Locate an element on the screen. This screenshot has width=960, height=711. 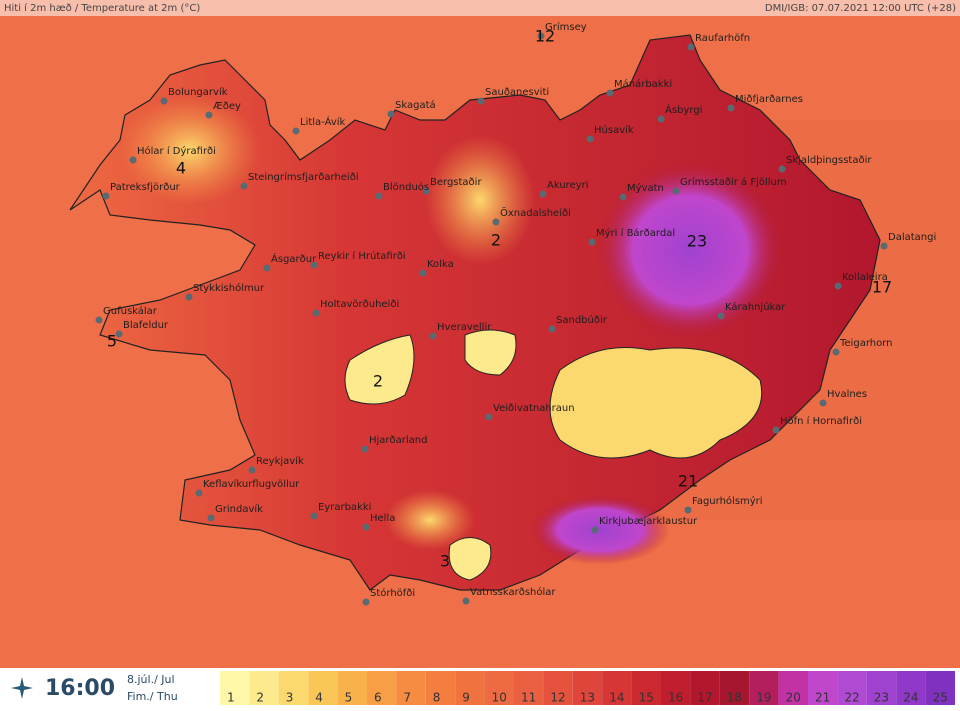
scale-label: 23 is located at coordinates (881, 698).